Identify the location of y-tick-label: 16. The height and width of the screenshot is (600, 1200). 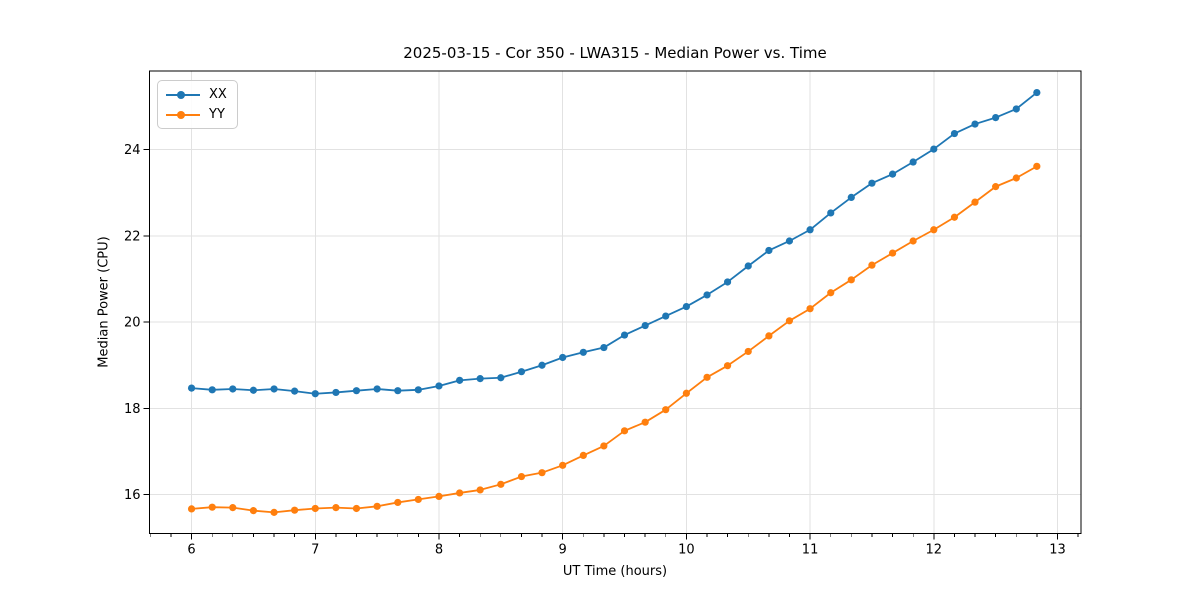
(132, 495).